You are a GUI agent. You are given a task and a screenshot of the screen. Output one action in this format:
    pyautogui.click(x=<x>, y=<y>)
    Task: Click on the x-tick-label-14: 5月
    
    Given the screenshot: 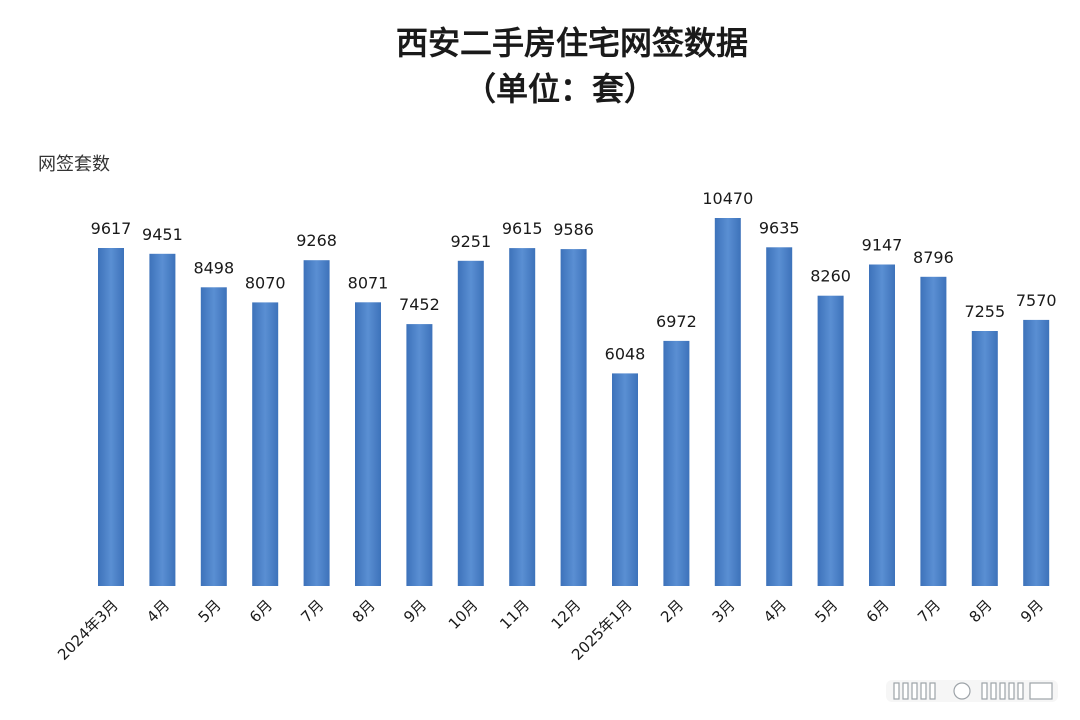 What is the action you would take?
    pyautogui.click(x=826, y=611)
    